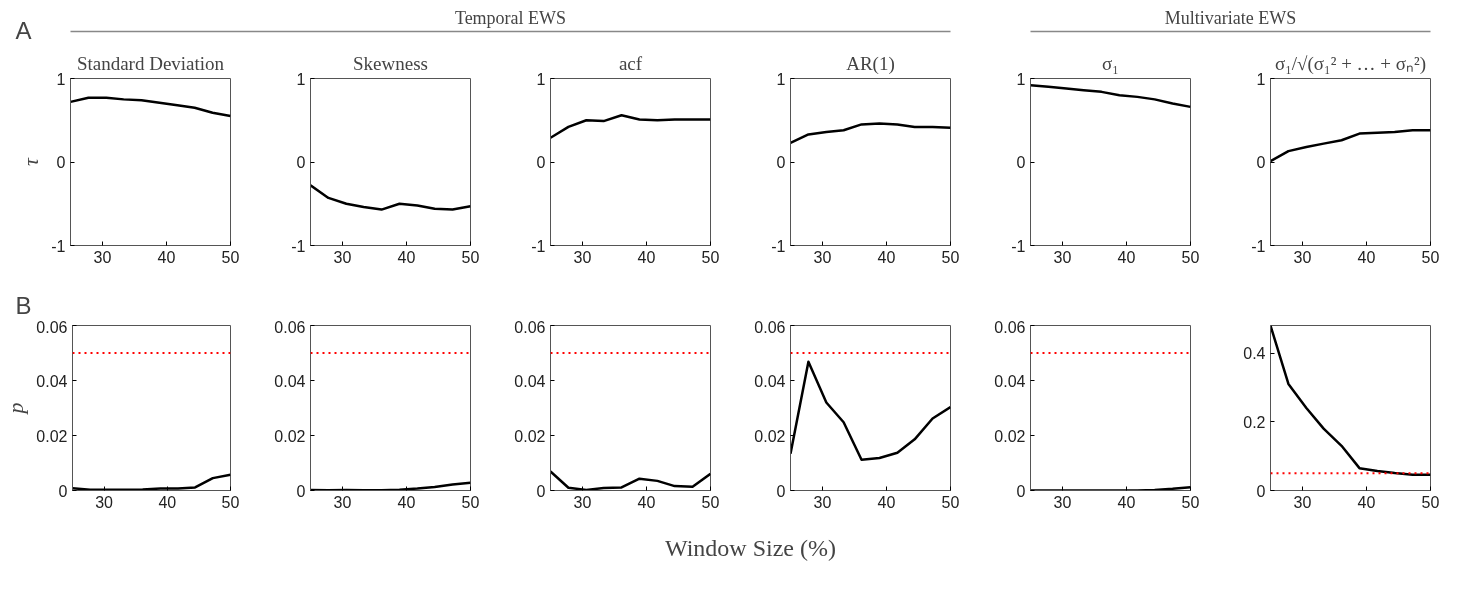  Describe the element at coordinates (1254, 353) in the screenshot. I see `y-tick-label: 0.4` at that location.